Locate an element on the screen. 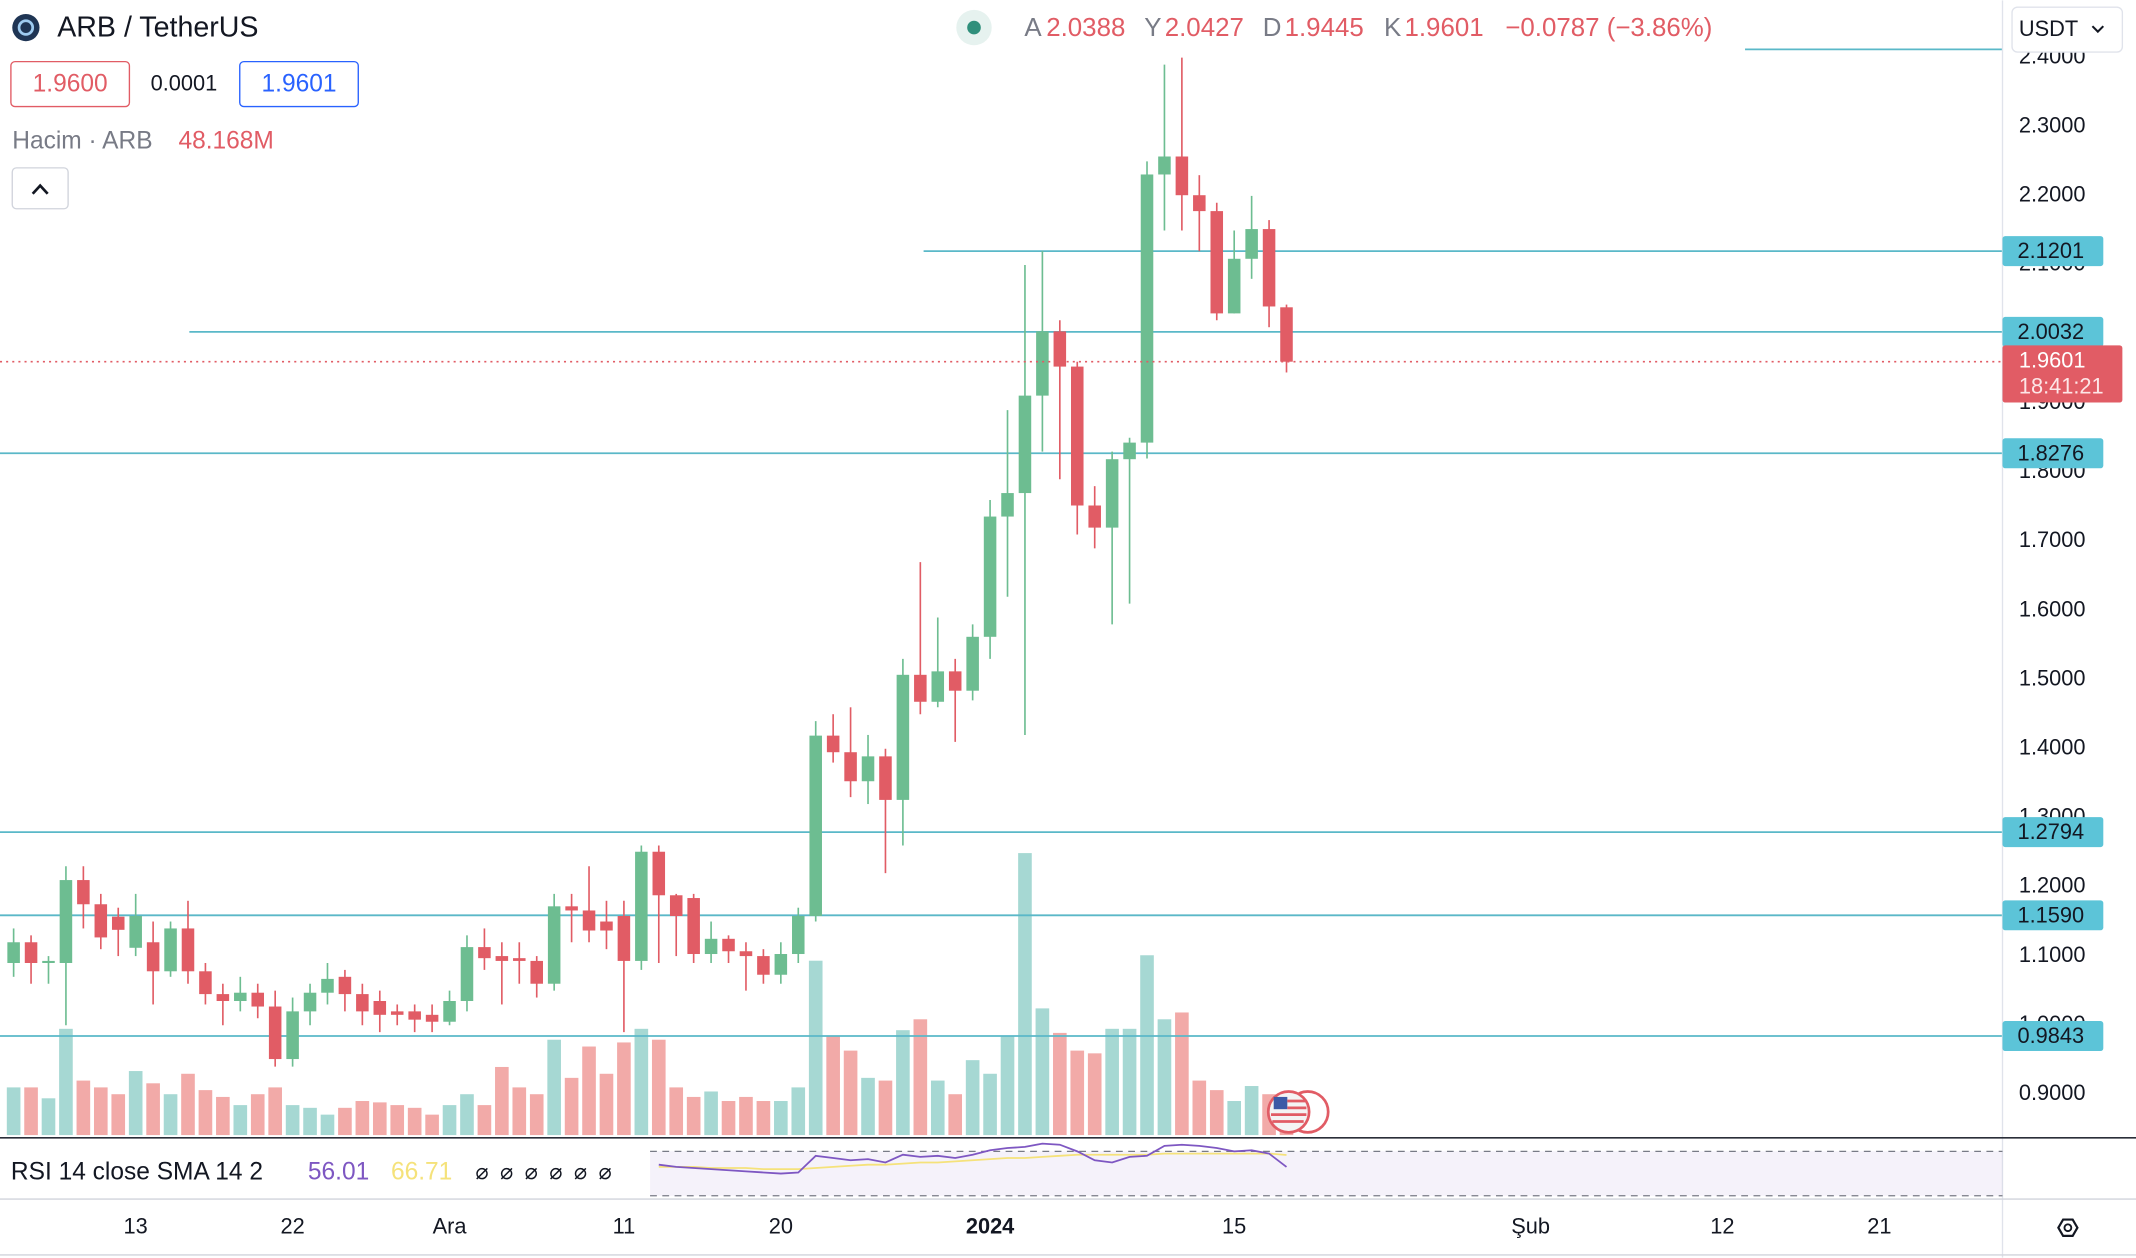 Image resolution: width=2136 pixels, height=1258 pixels. sell-button is located at coordinates (70, 84).